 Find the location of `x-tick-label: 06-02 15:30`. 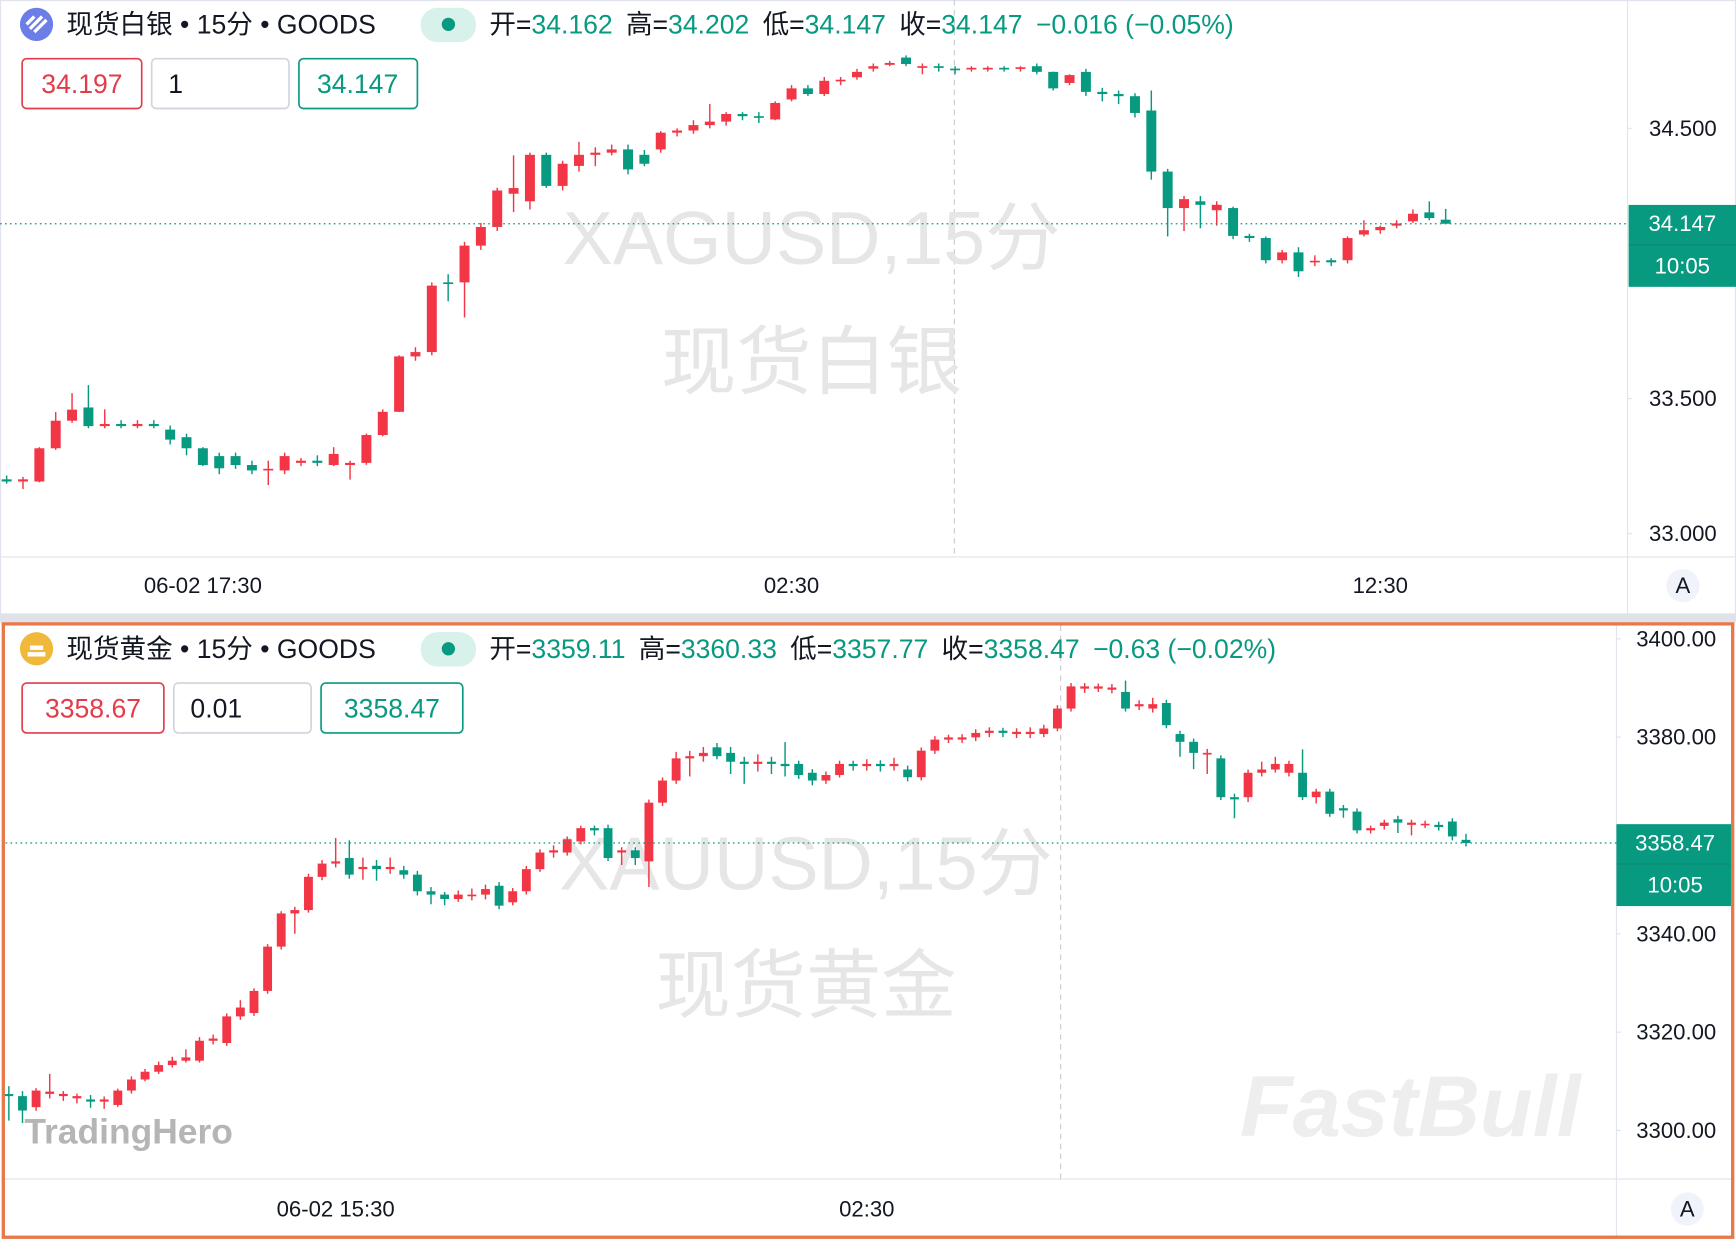

x-tick-label: 06-02 15:30 is located at coordinates (336, 1209).